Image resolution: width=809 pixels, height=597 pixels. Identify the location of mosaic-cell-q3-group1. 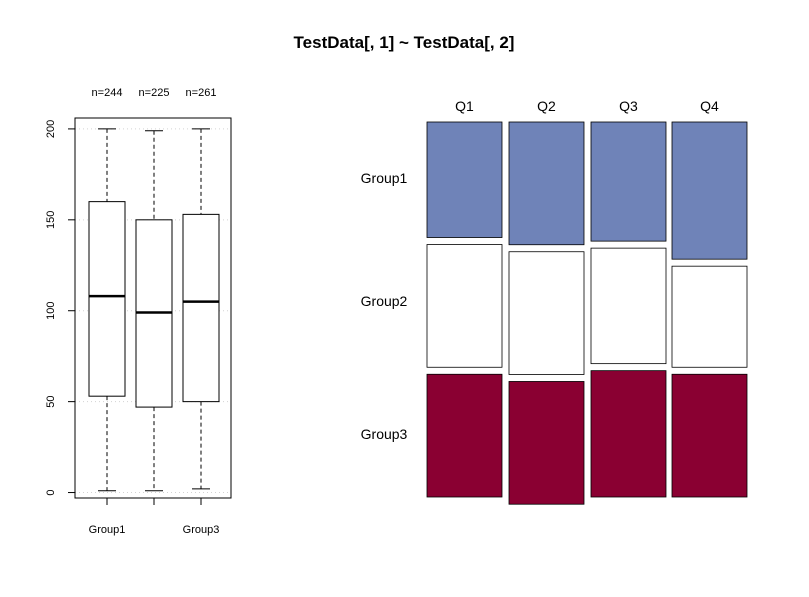
(628, 181).